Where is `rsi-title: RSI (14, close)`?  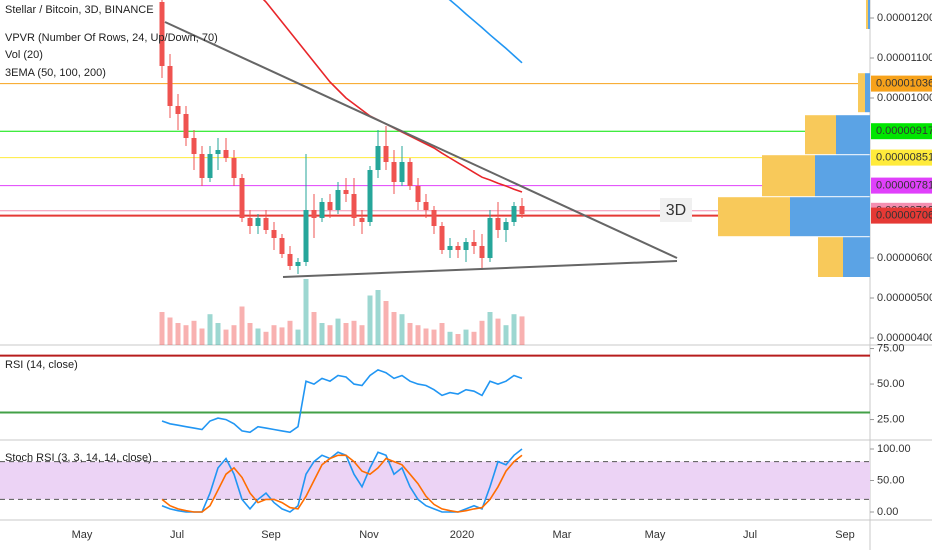
rsi-title: RSI (14, close) is located at coordinates (41, 365).